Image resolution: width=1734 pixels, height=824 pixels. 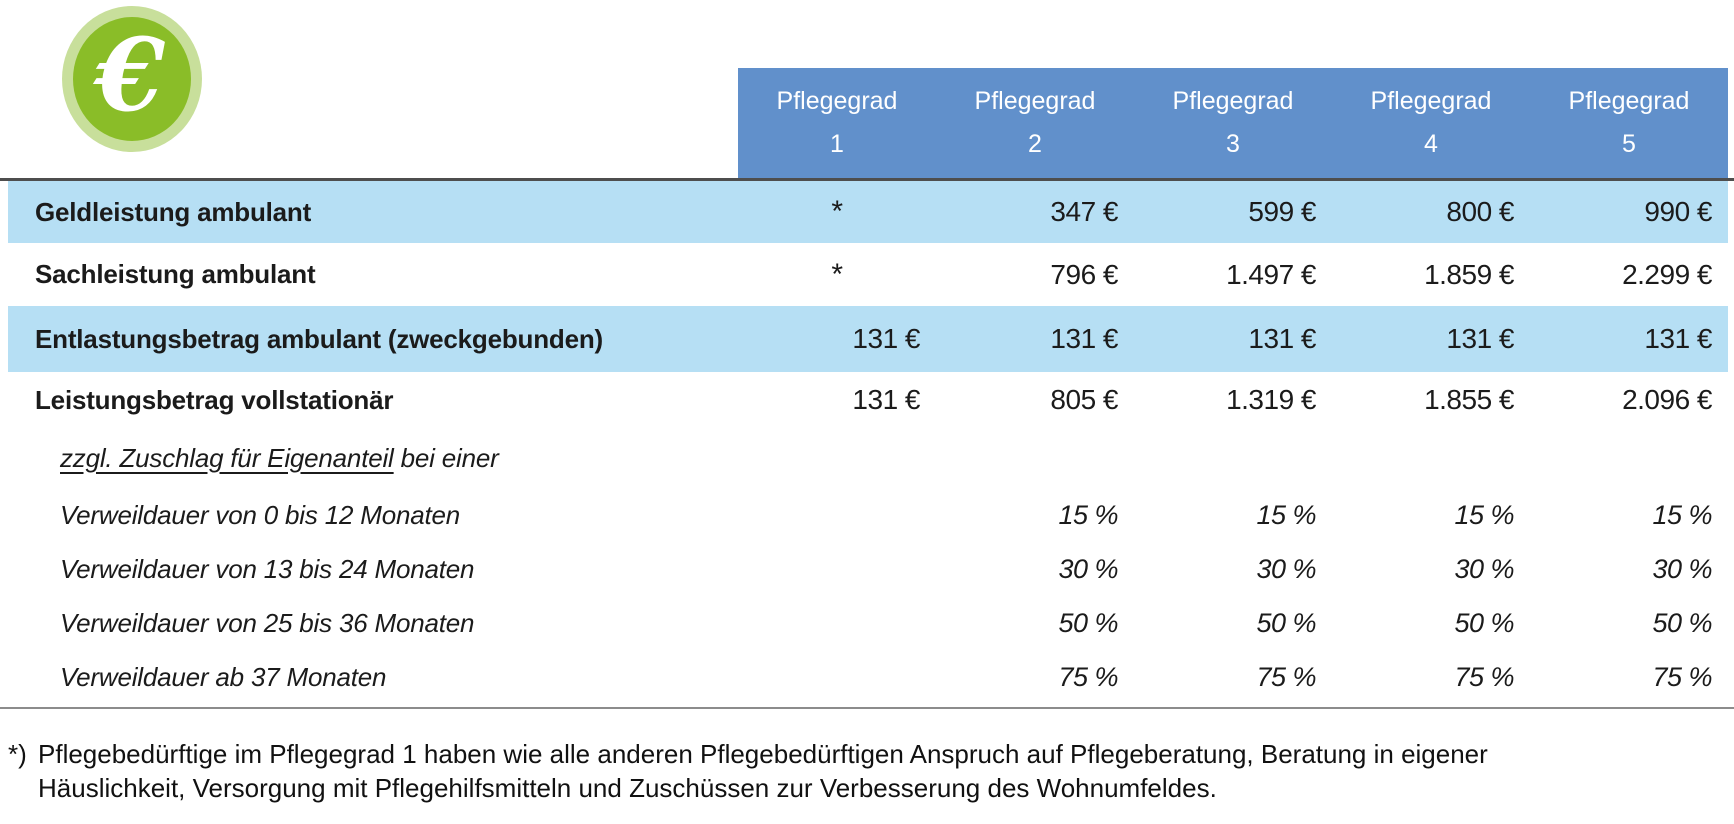 I want to click on euro-coin-icon: €, so click(x=132, y=79).